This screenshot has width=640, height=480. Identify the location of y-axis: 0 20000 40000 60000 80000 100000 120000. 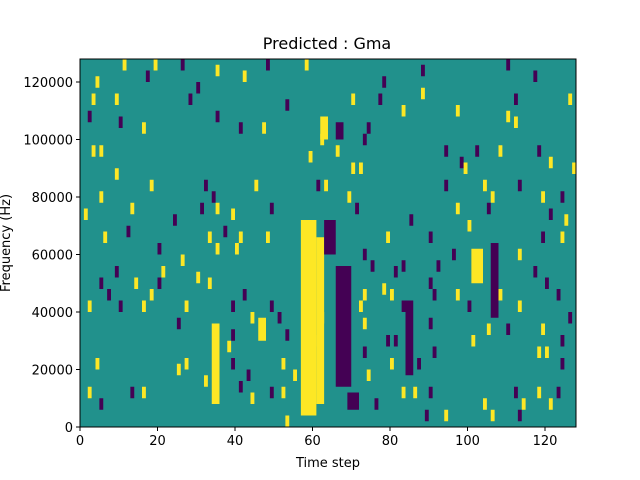
(51, 256).